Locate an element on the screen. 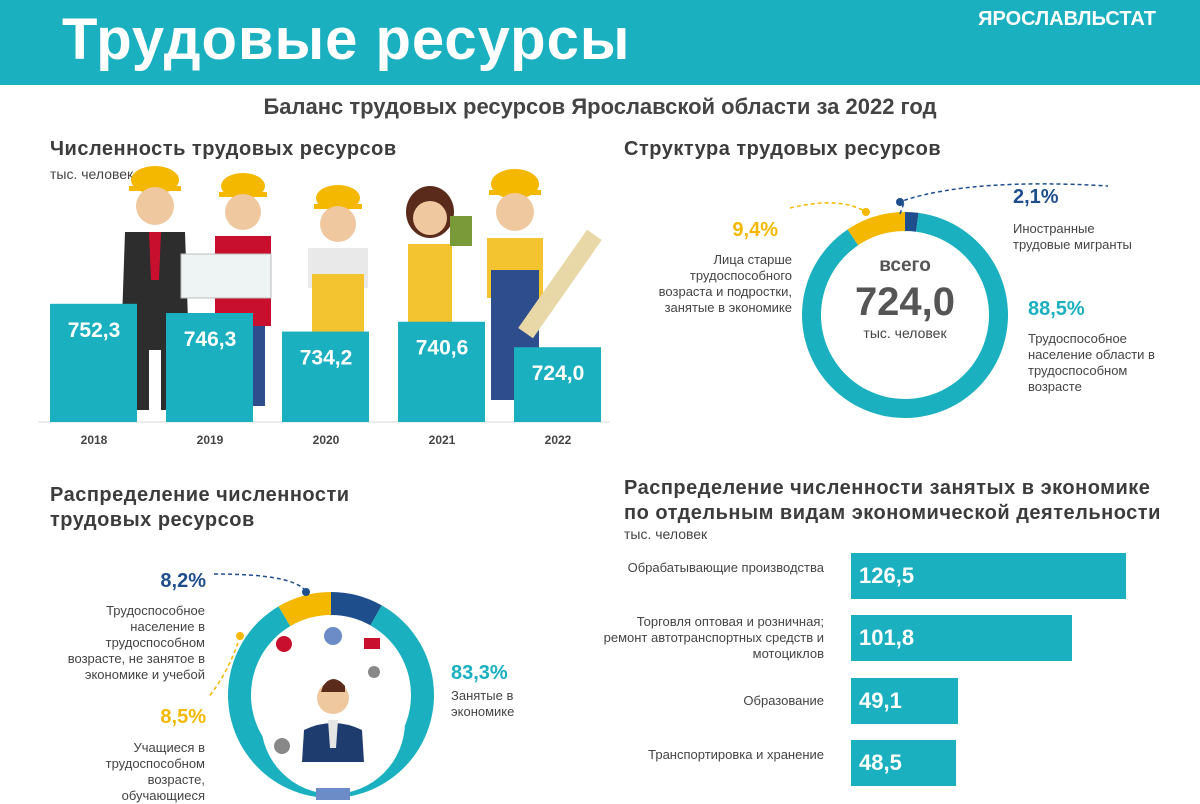  year-bar-2020 is located at coordinates (325, 376).